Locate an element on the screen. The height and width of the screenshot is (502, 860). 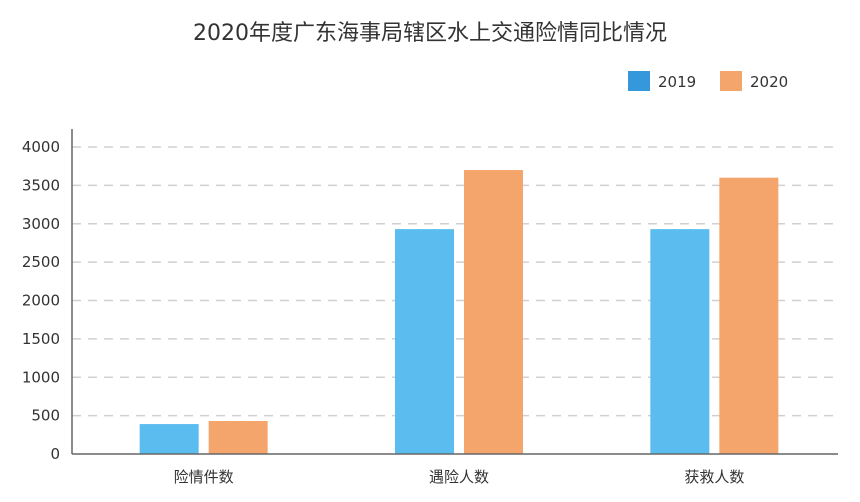
y-tick-label: 0 is located at coordinates (55, 454).